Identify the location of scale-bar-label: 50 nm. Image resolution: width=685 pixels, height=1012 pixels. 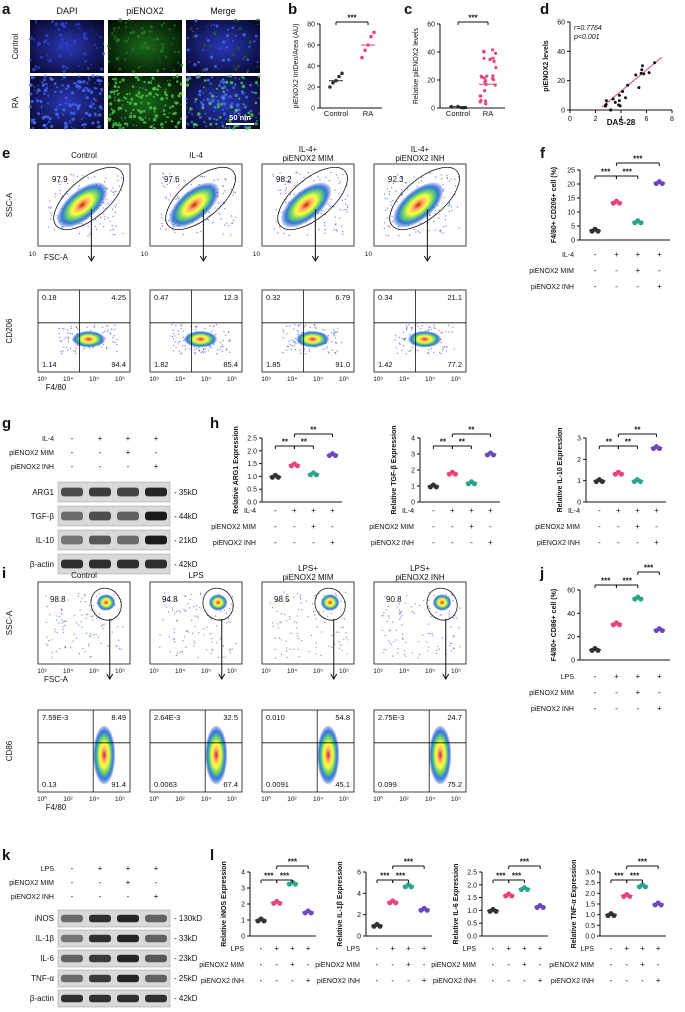
(240, 117).